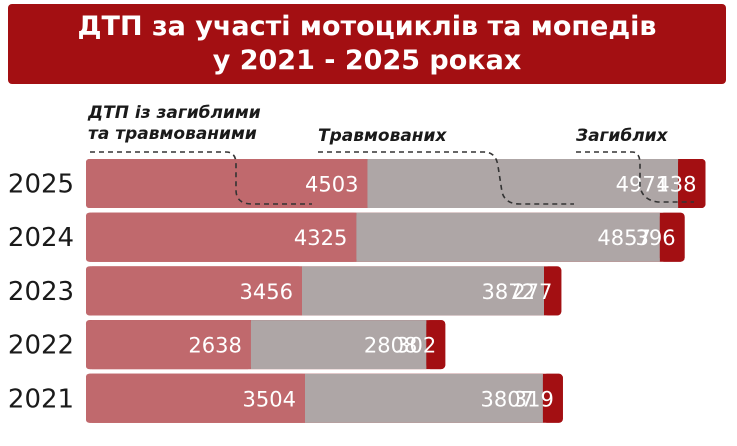 Image resolution: width=737 pixels, height=446 pixels. I want to click on bar-killed-2021, so click(552, 398).